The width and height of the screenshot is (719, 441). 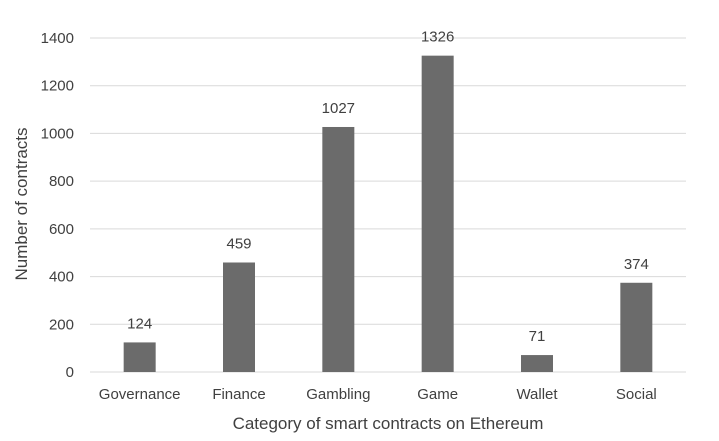 I want to click on x-tick-label: Wallet, so click(x=537, y=394).